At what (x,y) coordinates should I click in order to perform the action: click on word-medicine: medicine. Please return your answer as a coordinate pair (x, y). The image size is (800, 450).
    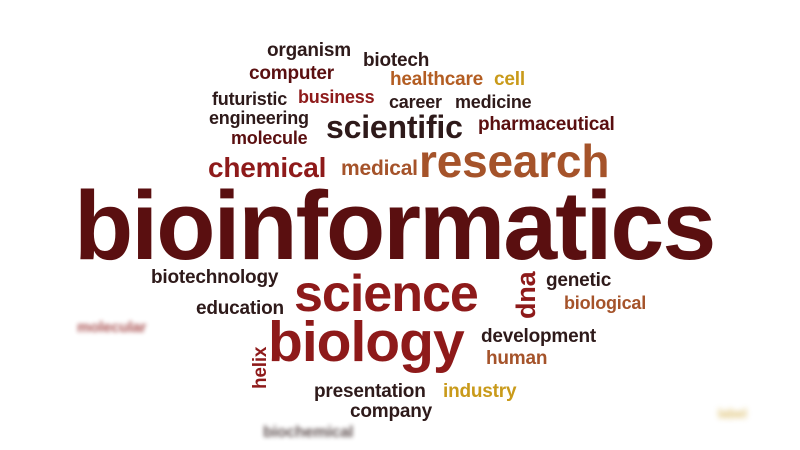
    Looking at the image, I should click on (493, 102).